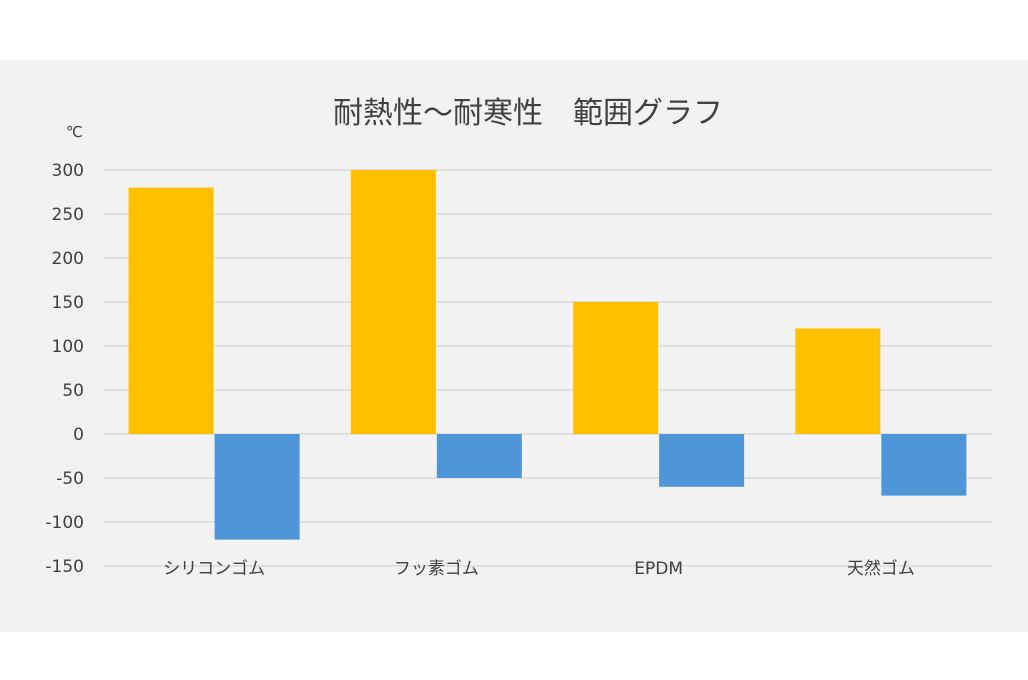 The height and width of the screenshot is (680, 1028). What do you see at coordinates (78, 435) in the screenshot?
I see `y-tick-label: 0` at bounding box center [78, 435].